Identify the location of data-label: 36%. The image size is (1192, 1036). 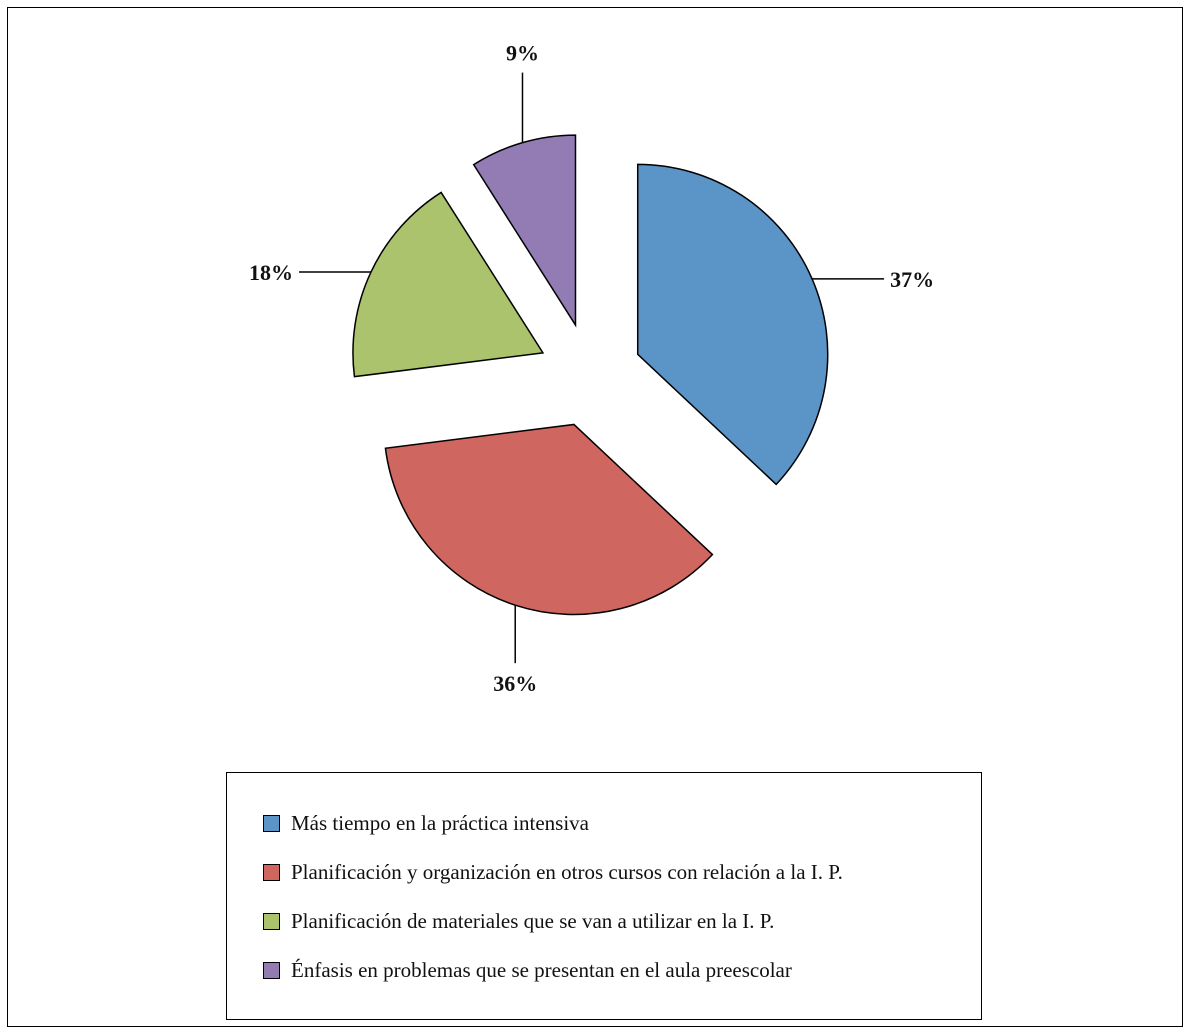
(515, 683).